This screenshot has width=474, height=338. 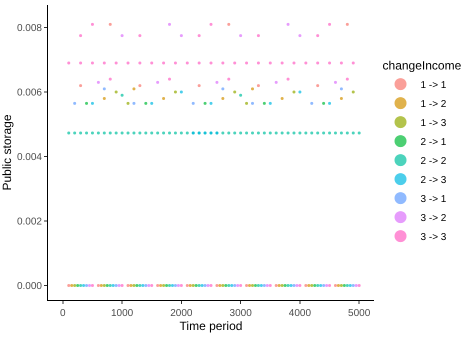 What do you see at coordinates (433, 237) in the screenshot?
I see `legend-label: 3 -> 3` at bounding box center [433, 237].